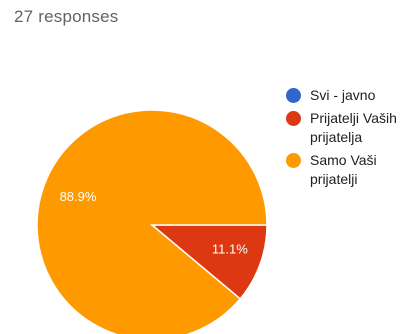 Image resolution: width=405 pixels, height=334 pixels. I want to click on legend-swatch-blue, so click(293, 95).